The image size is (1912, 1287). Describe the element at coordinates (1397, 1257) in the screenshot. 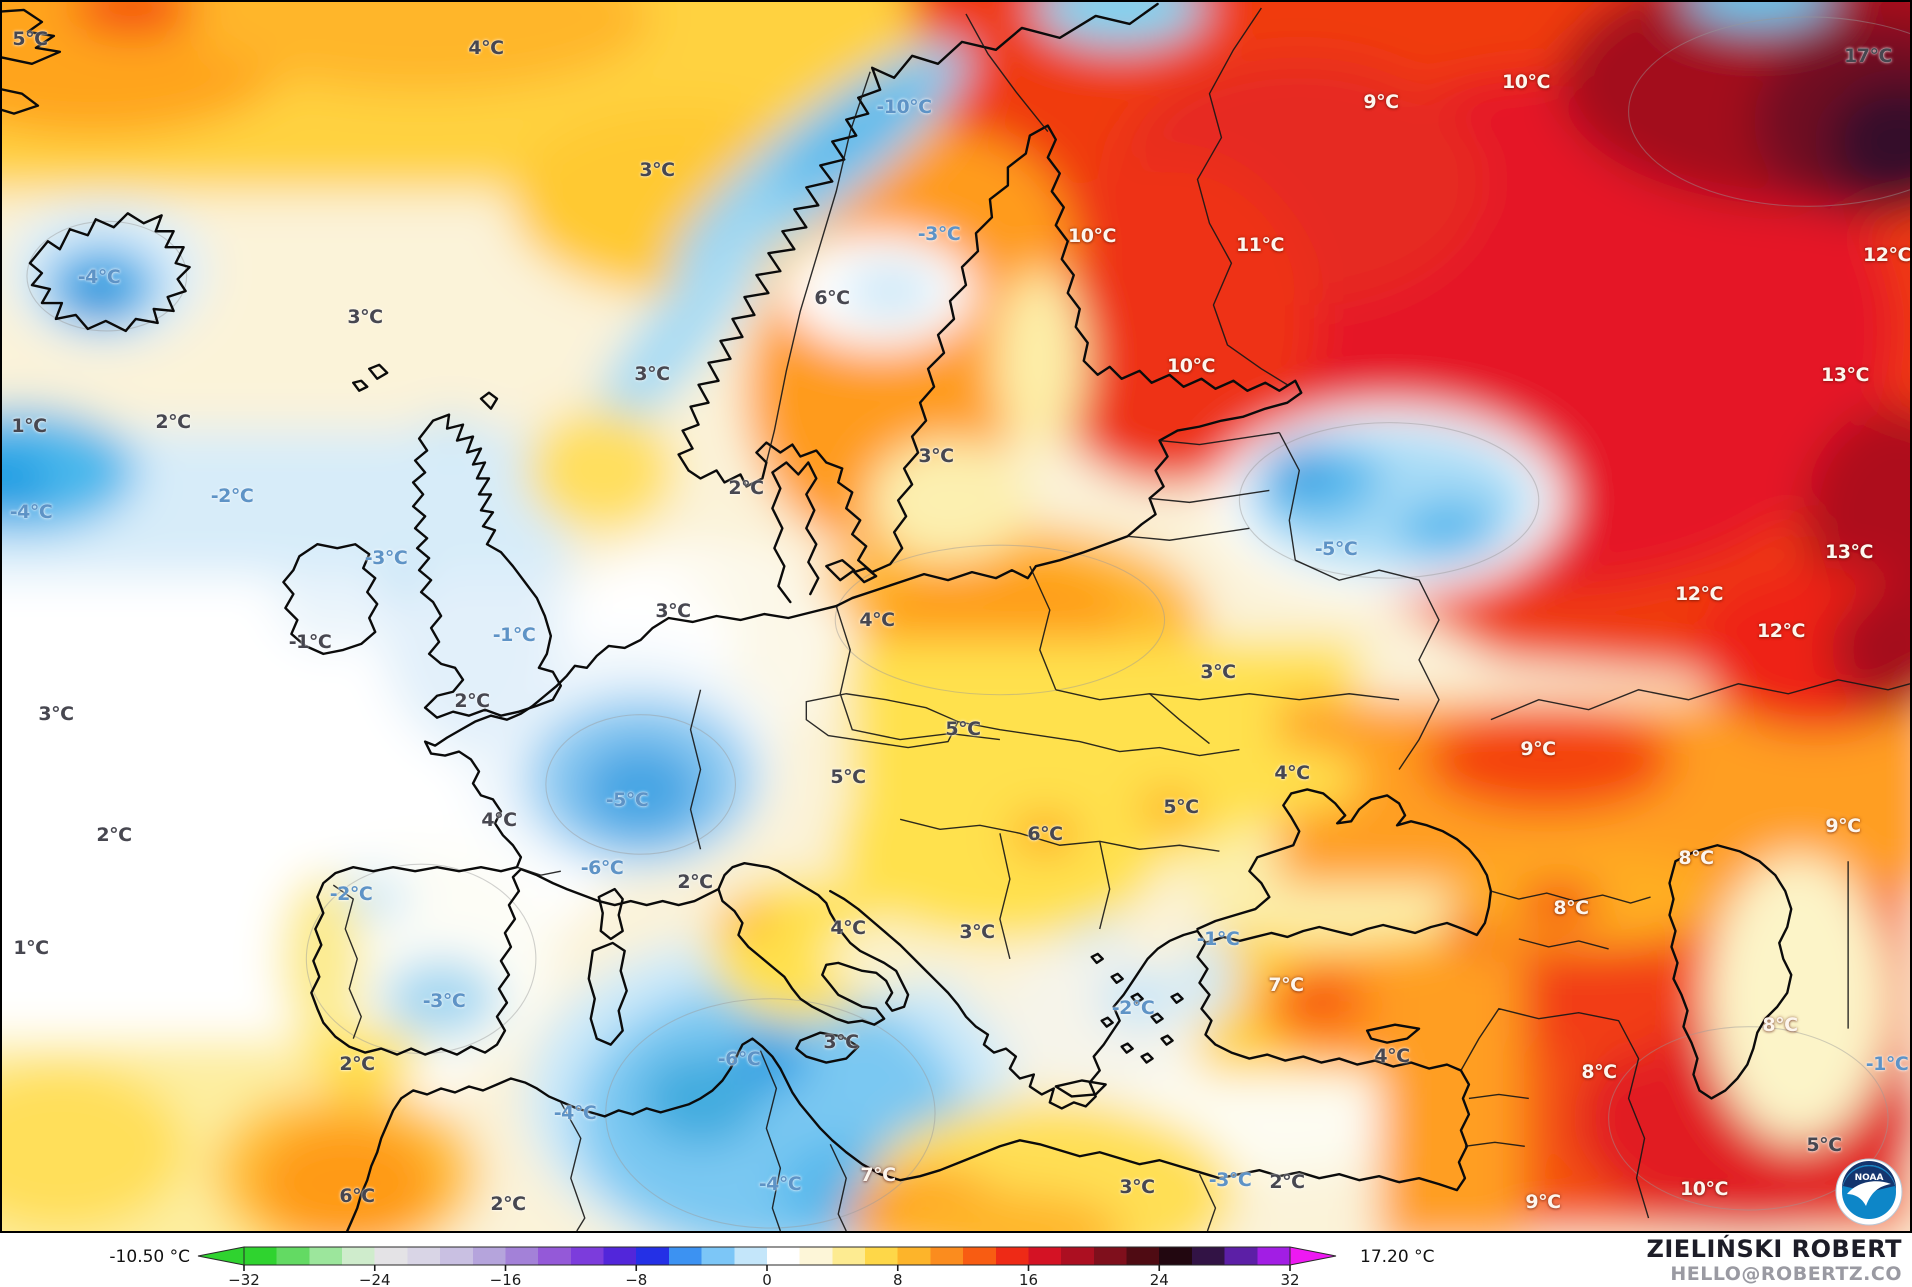

I see `colorbar-max-value: 17.20 °C` at that location.